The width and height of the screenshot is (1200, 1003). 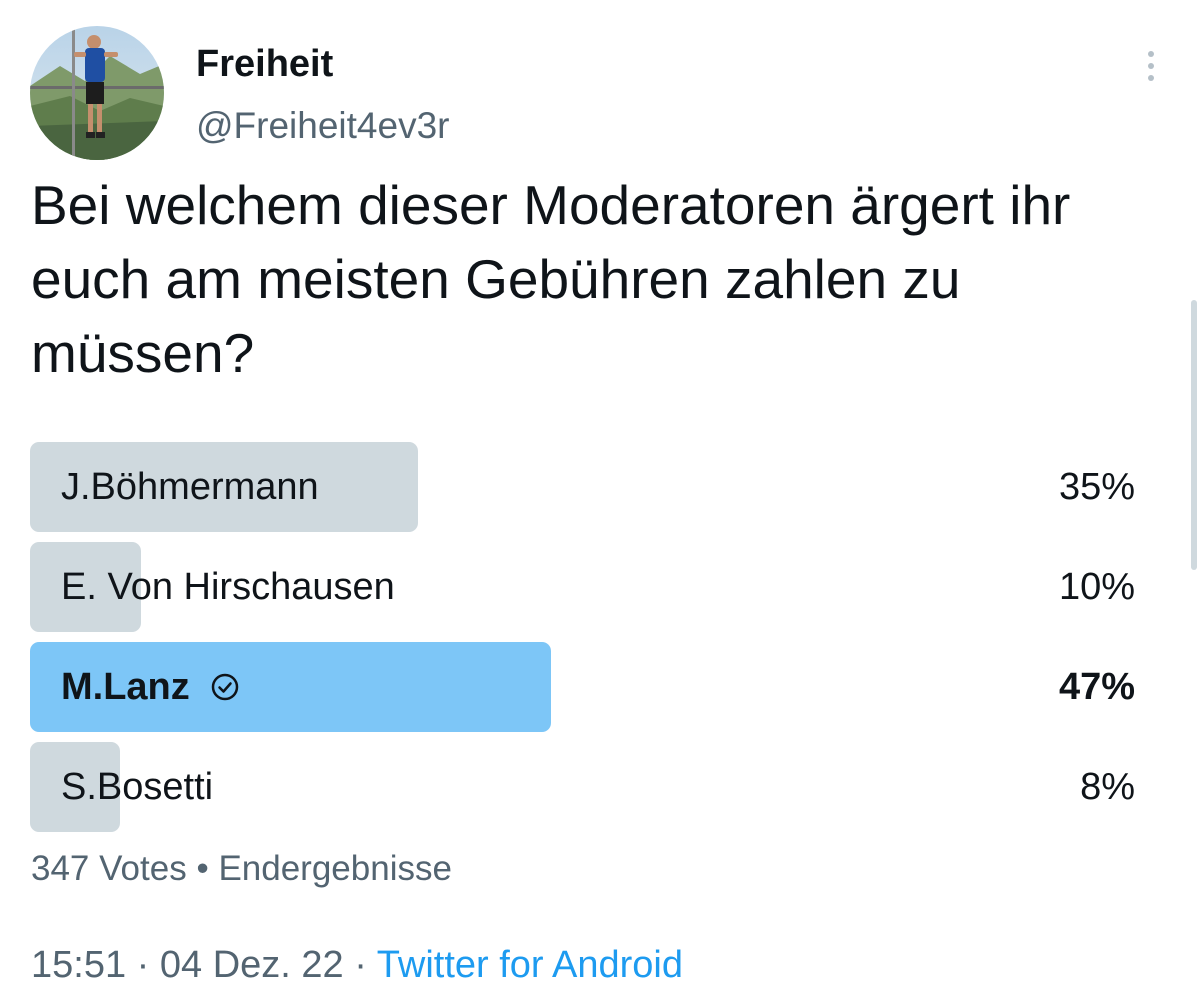 I want to click on avatar-photo, so click(x=97, y=93).